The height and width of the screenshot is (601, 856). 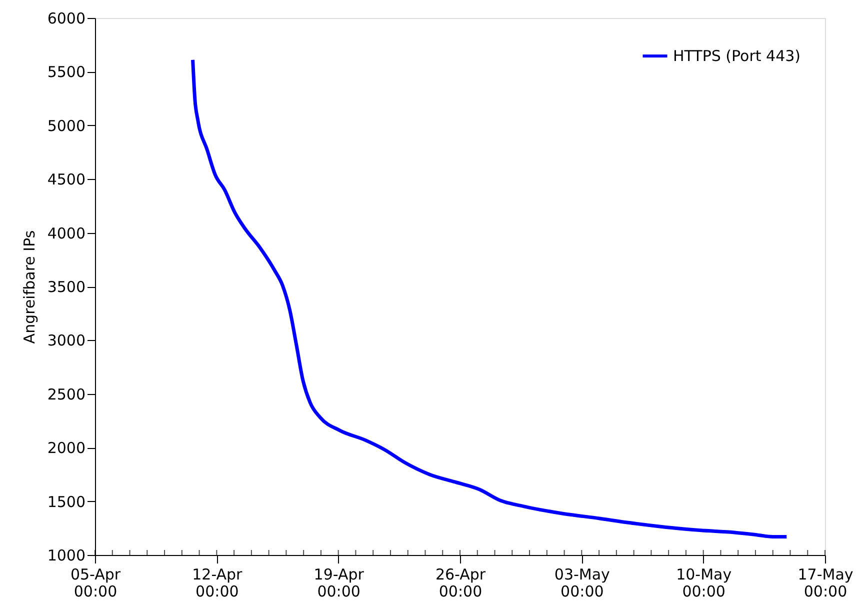 I want to click on y-tick-label: 5500, so click(x=66, y=72).